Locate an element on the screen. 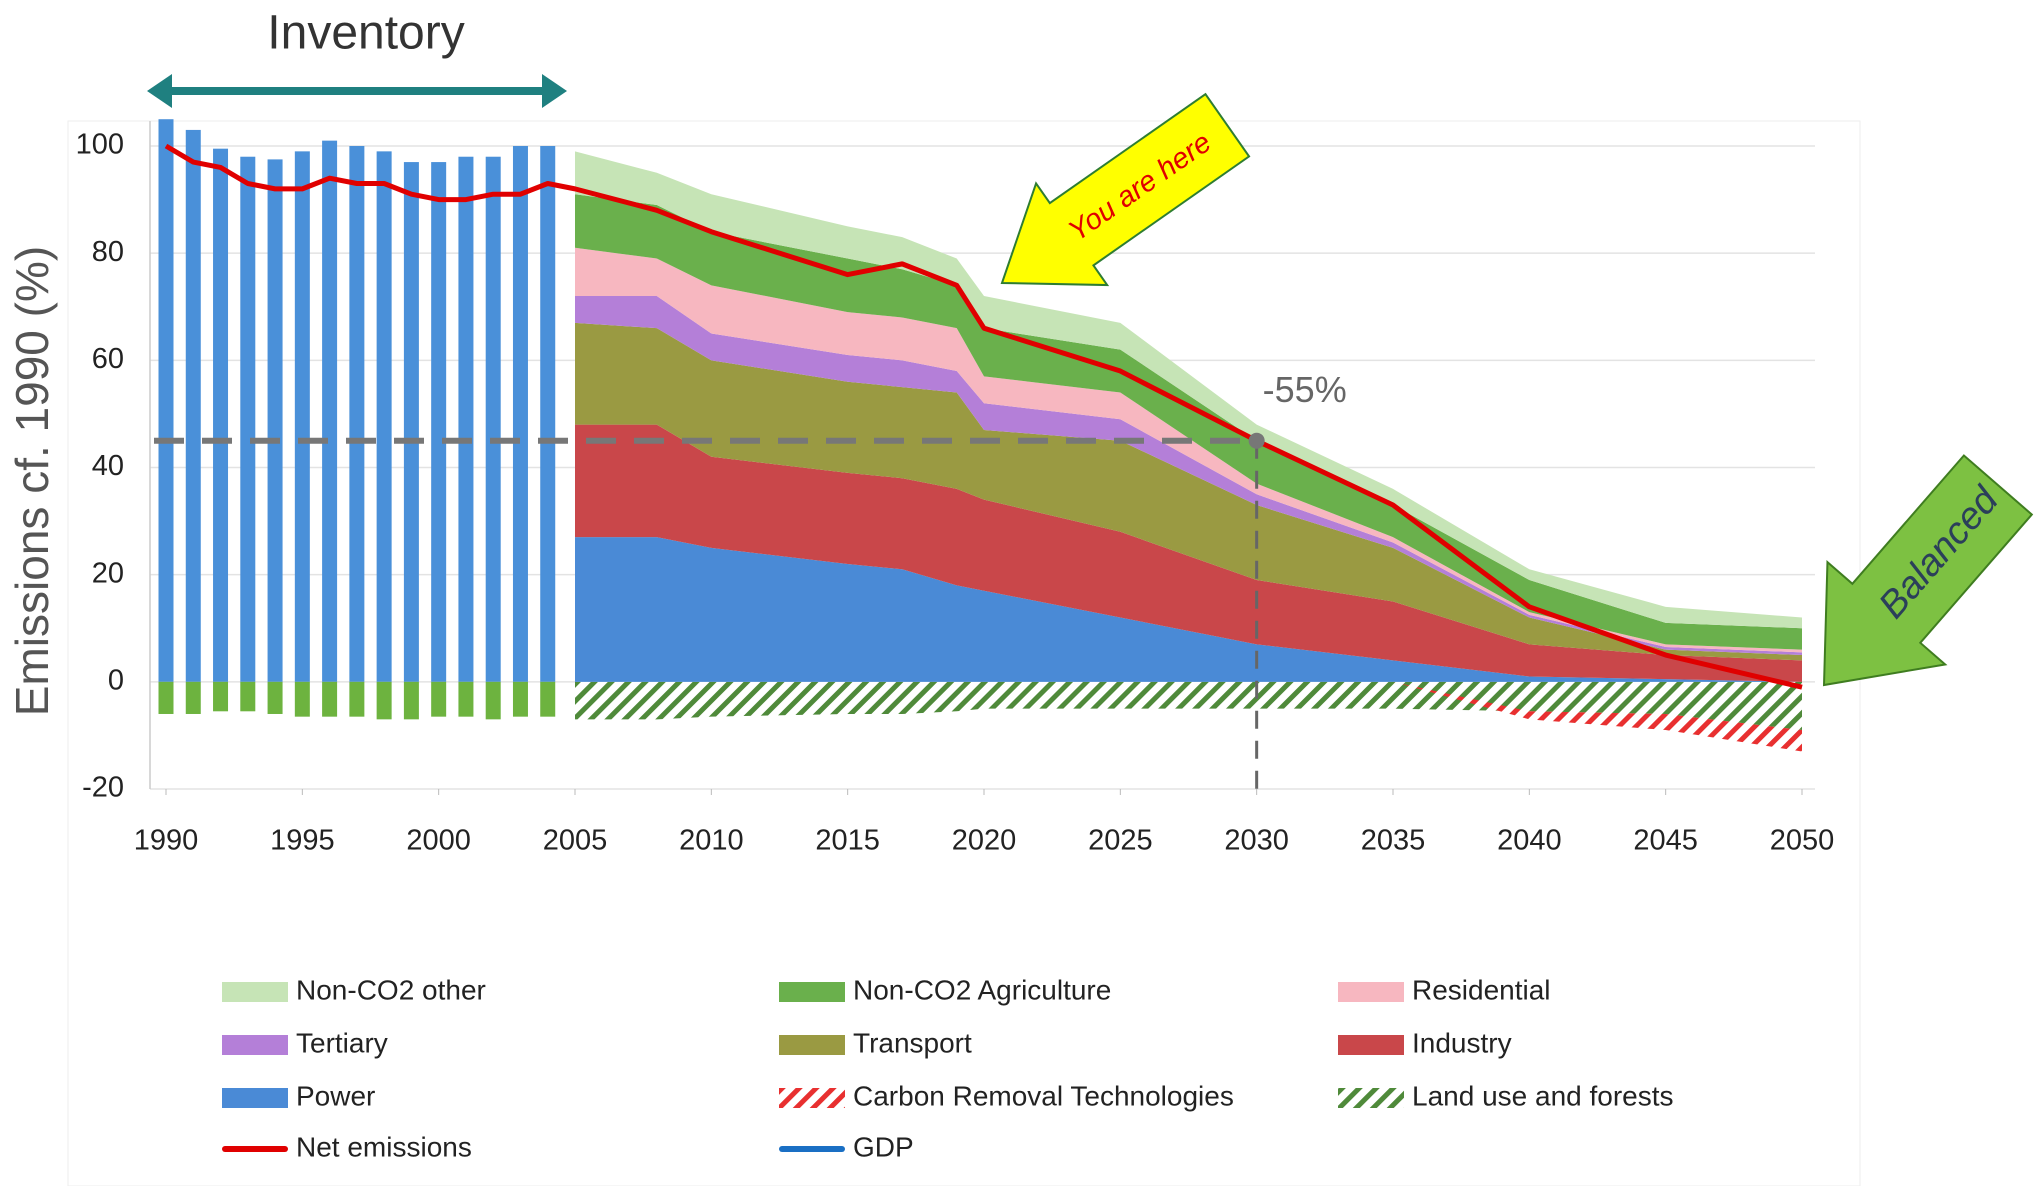 Image resolution: width=2040 pixels, height=1186 pixels. x-tick-label: 2040 is located at coordinates (1529, 841).